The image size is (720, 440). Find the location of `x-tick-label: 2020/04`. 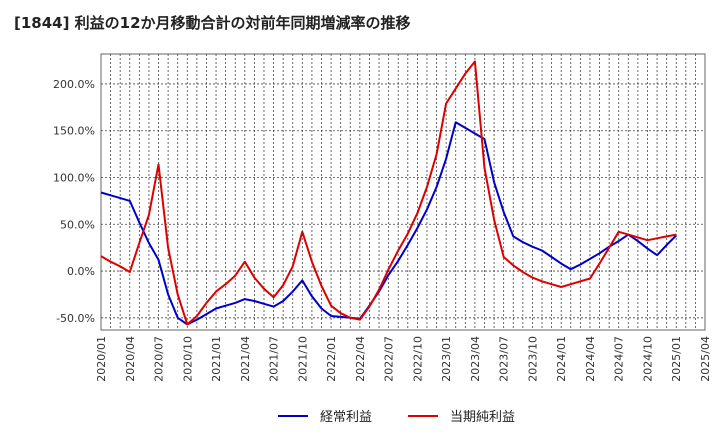

x-tick-label: 2020/04 is located at coordinates (130, 359).